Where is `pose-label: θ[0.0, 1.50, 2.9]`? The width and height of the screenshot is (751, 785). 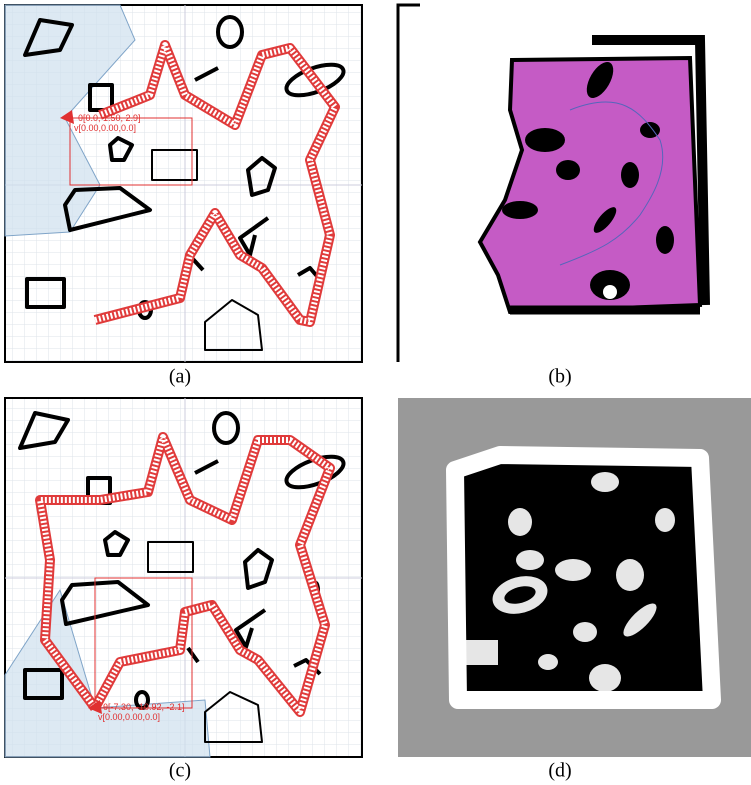
pose-label: θ[0.0, 1.50, 2.9] is located at coordinates (109, 118).